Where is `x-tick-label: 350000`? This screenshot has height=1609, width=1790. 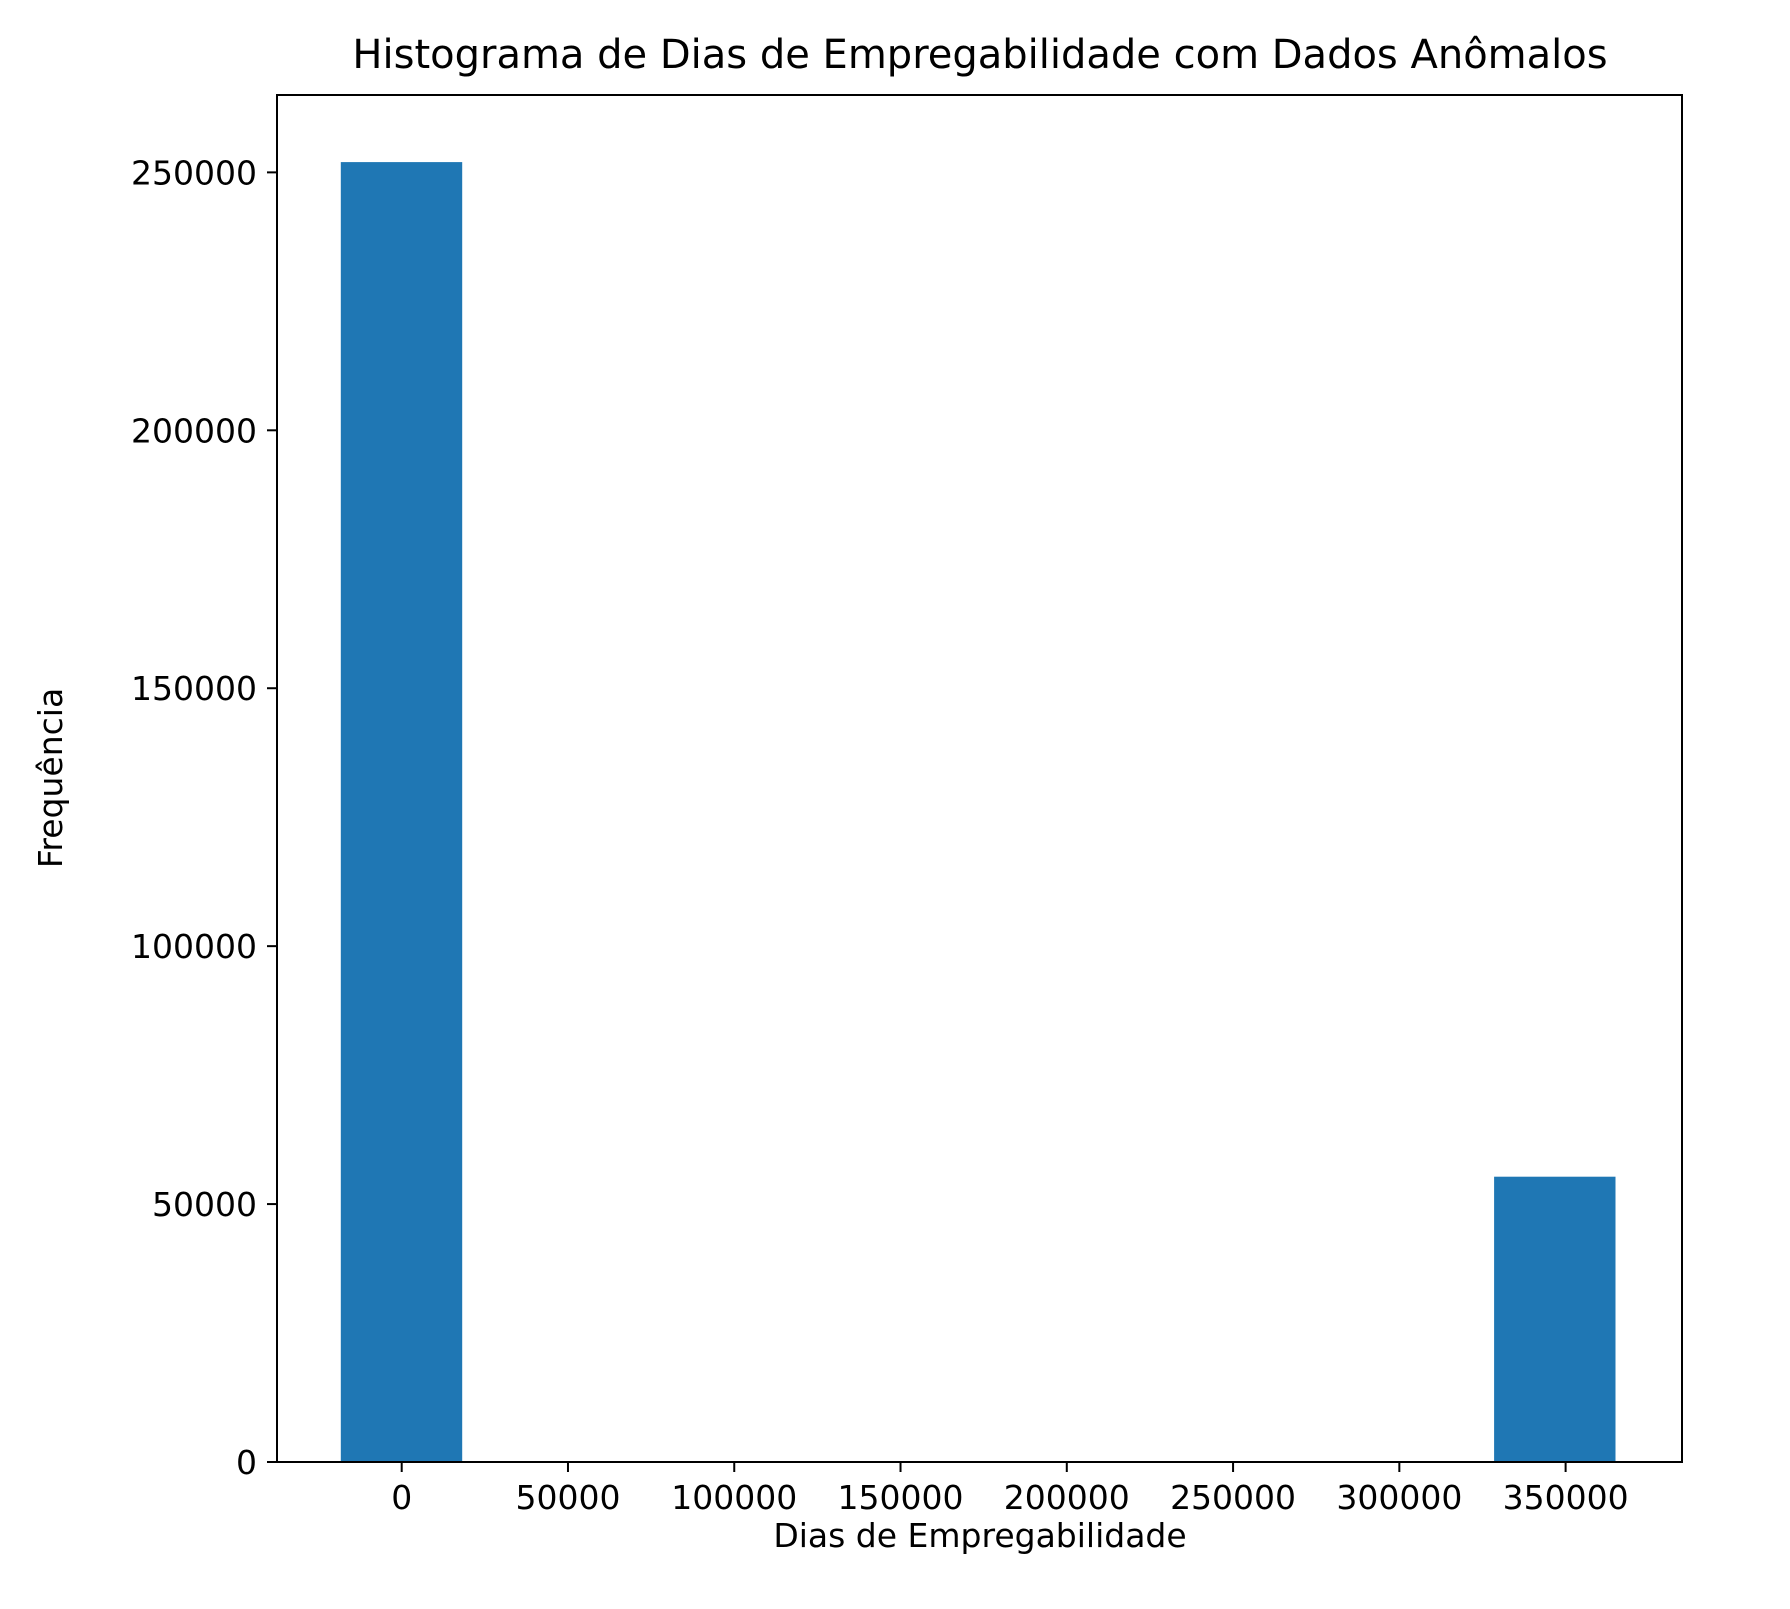 x-tick-label: 350000 is located at coordinates (1566, 1497).